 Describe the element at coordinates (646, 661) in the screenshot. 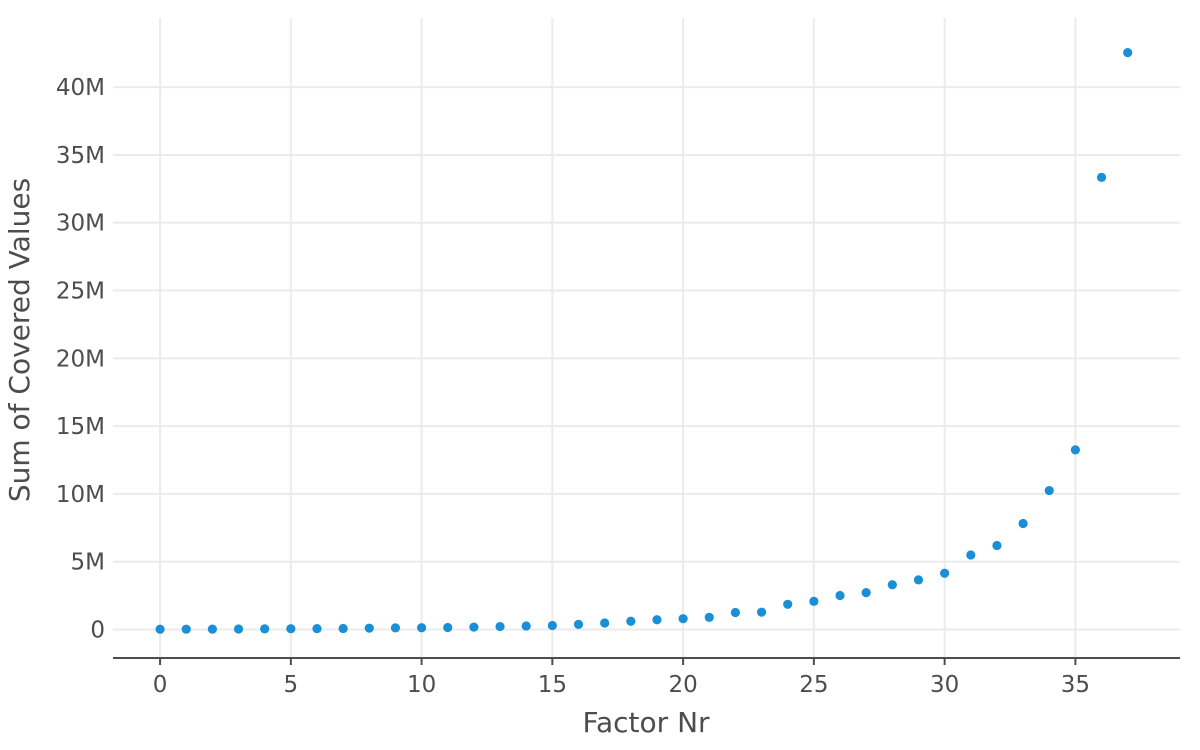

I see `x-axis` at that location.